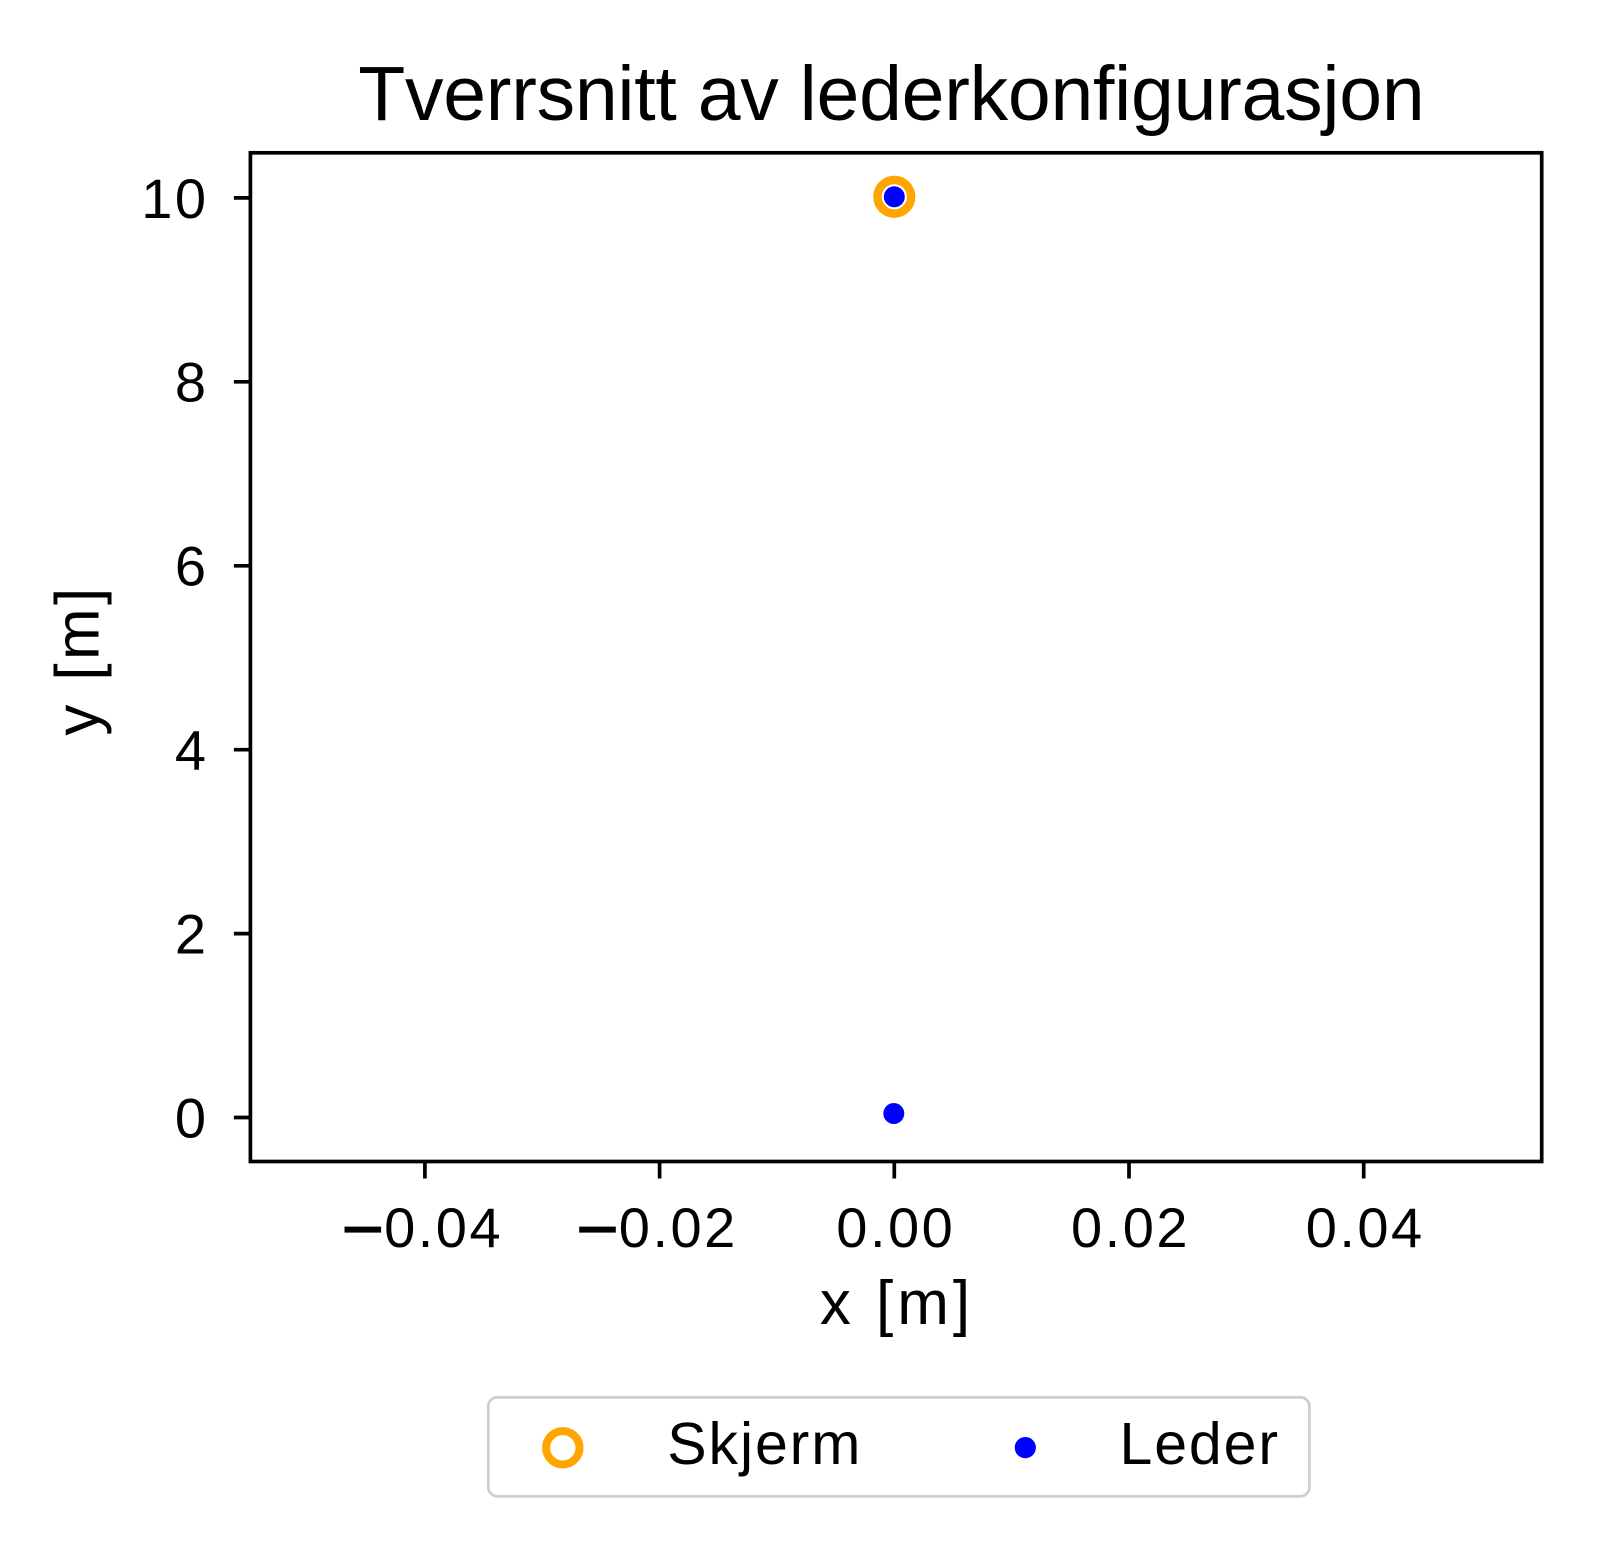 This screenshot has width=1600, height=1565. I want to click on svg-text: Skjerm, so click(764, 1444).